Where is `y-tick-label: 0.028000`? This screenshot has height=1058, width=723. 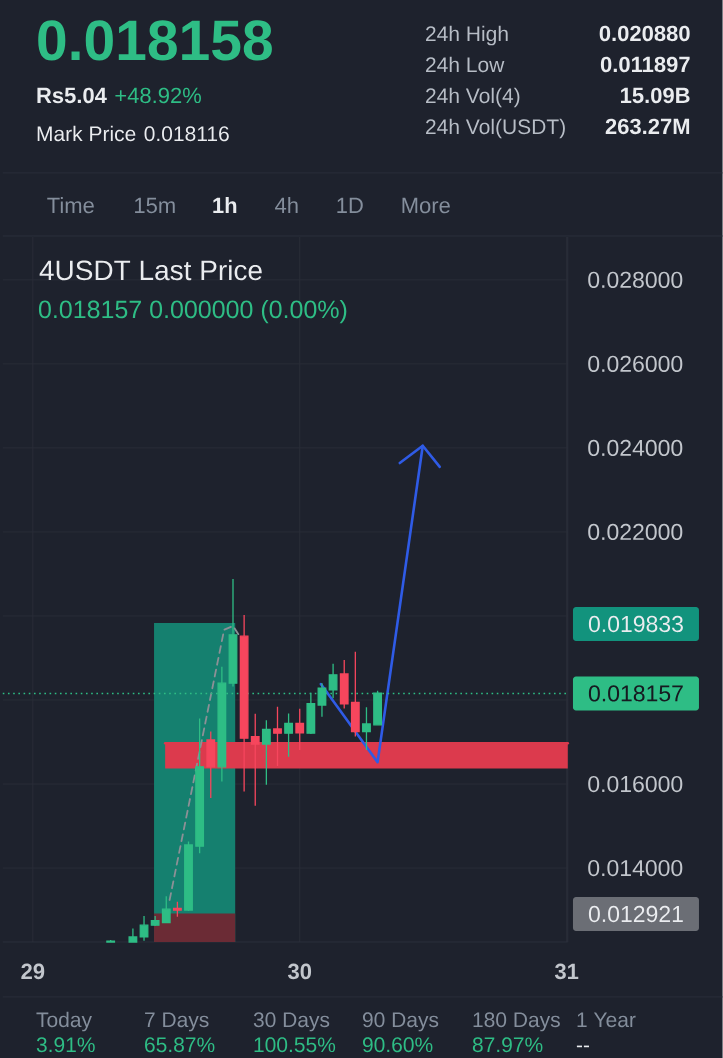 y-tick-label: 0.028000 is located at coordinates (635, 279).